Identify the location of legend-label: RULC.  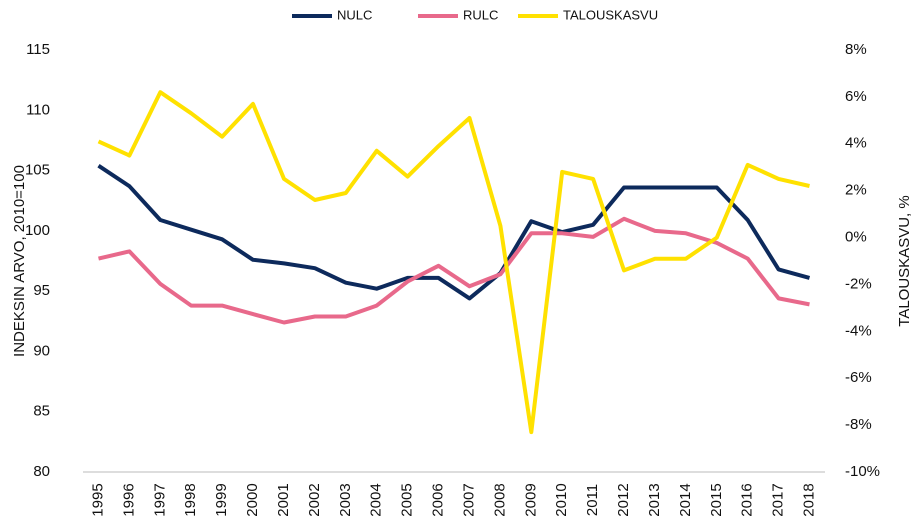
(480, 14).